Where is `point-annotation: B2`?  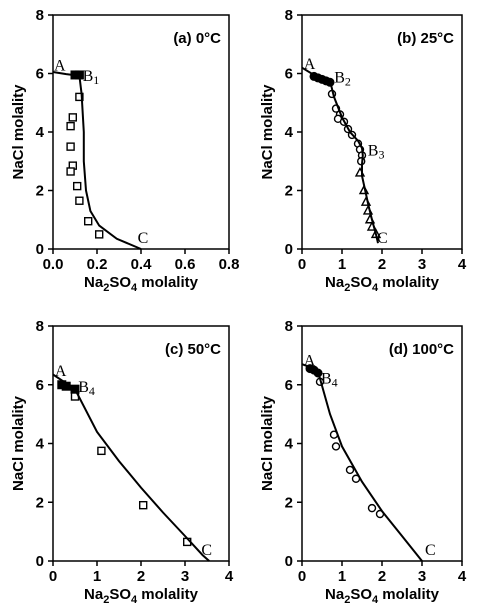 point-annotation: B2 is located at coordinates (342, 78).